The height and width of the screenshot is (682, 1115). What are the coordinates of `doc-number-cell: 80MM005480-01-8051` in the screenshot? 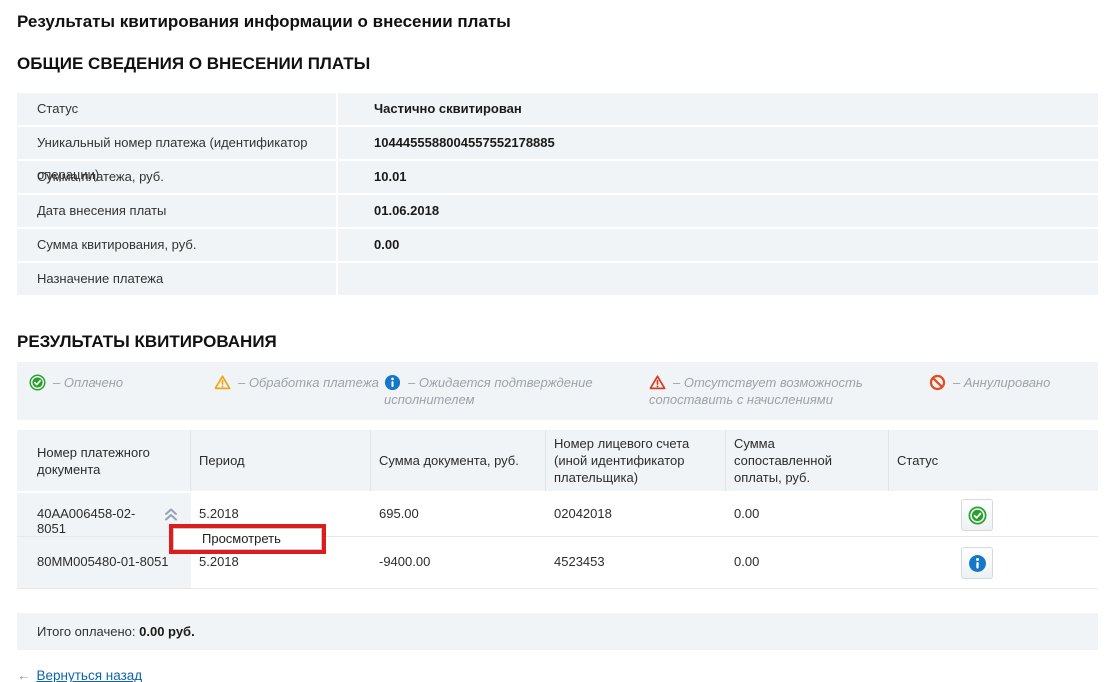 It's located at (104, 562).